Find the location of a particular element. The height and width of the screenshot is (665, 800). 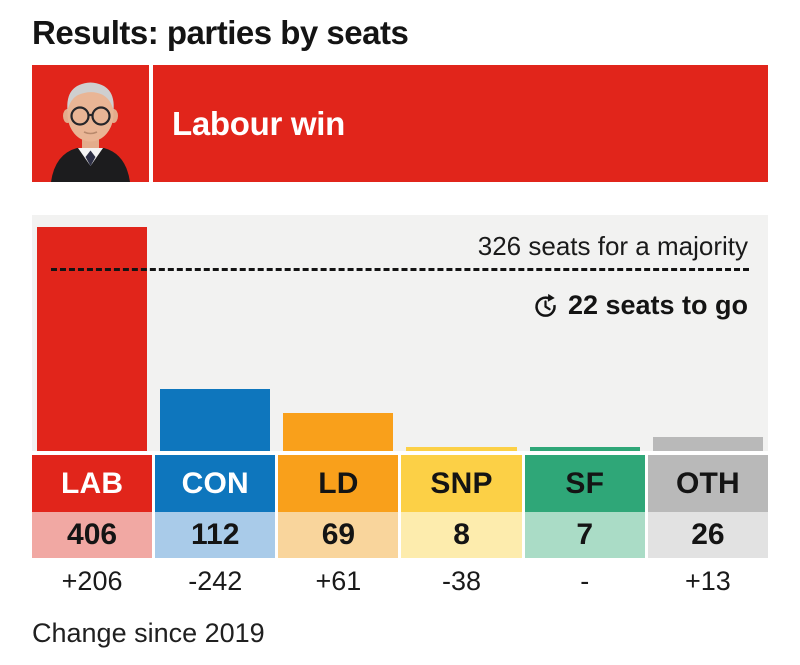

party-label-ld: LD is located at coordinates (338, 483).